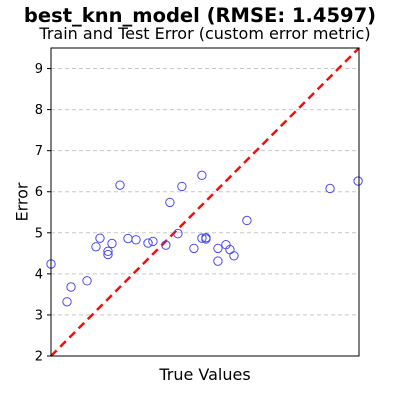 The image size is (400, 400). I want to click on y-tick-label: 8, so click(39, 110).